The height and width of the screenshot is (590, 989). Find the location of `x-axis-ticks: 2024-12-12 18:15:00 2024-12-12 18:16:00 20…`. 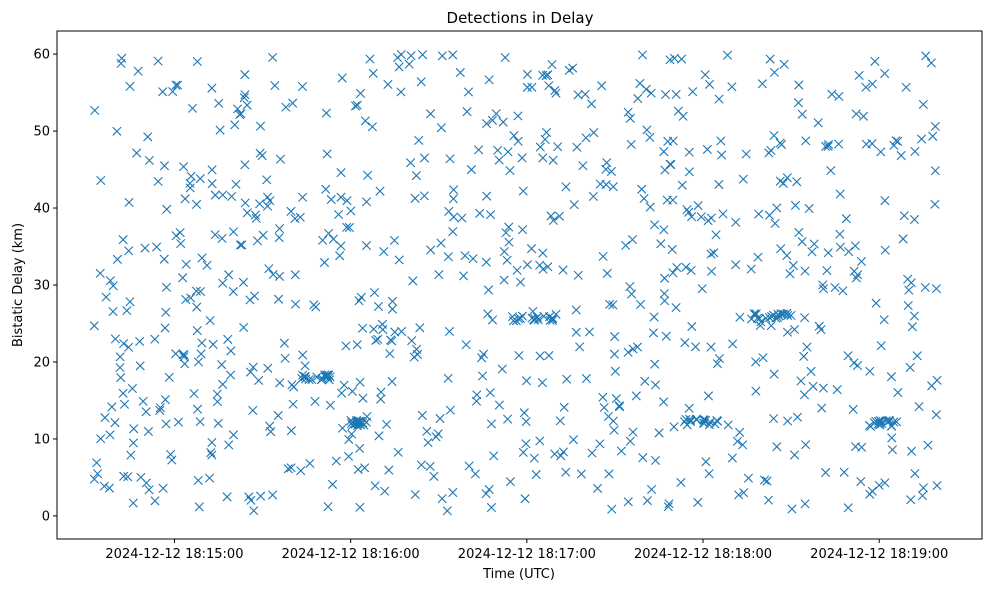

x-axis-ticks: 2024-12-12 18:15:00 2024-12-12 18:16:00 20… is located at coordinates (526, 550).